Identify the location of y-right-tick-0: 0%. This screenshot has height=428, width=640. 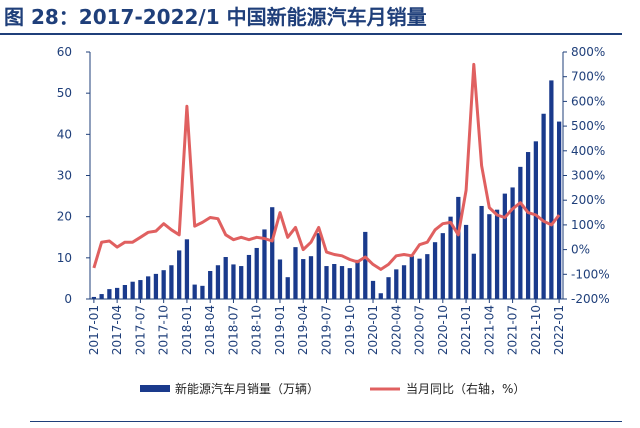
(580, 250).